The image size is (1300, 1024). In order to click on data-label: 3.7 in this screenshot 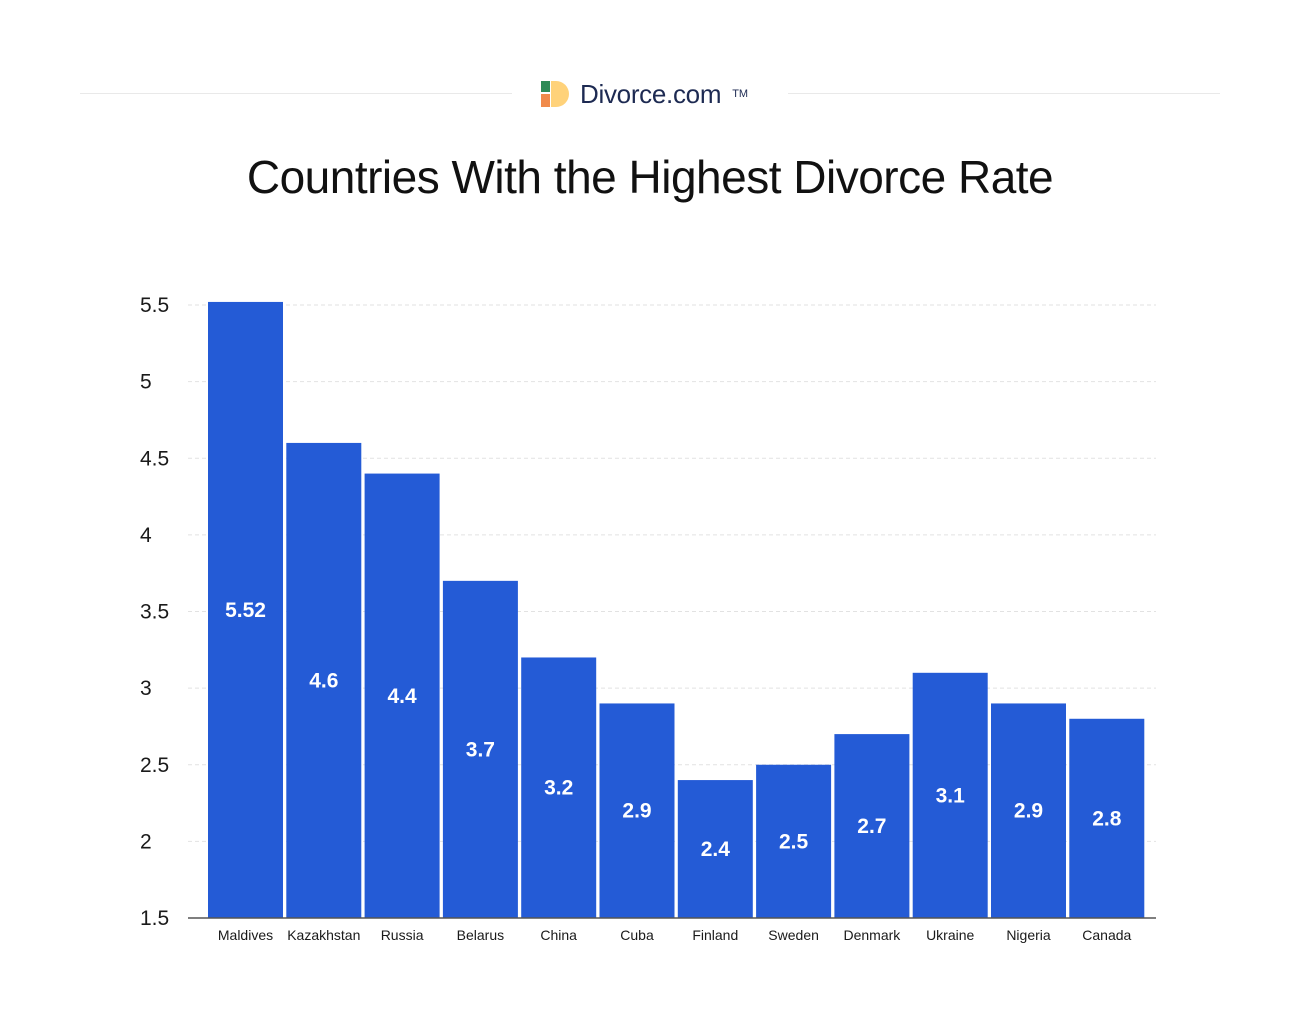, I will do `click(480, 749)`.